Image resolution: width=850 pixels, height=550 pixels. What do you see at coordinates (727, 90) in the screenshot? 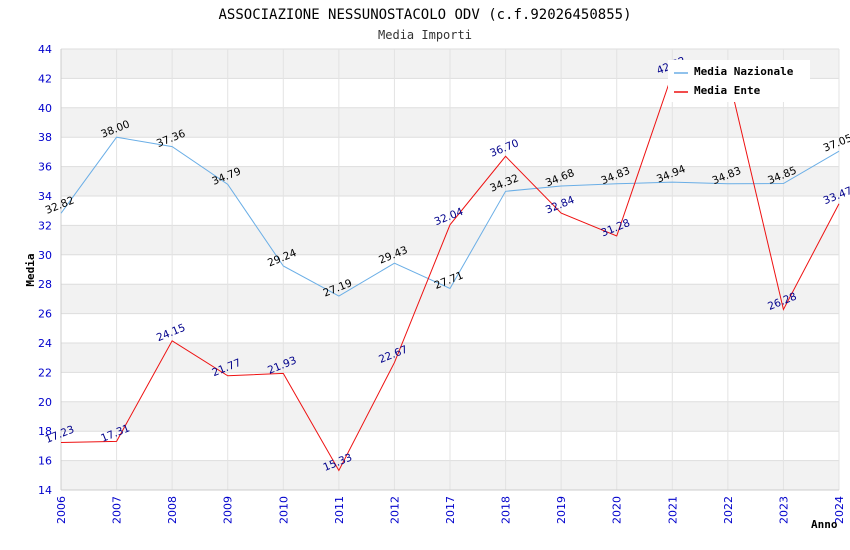
I see `legend-label-ente: Media Ente` at bounding box center [727, 90].